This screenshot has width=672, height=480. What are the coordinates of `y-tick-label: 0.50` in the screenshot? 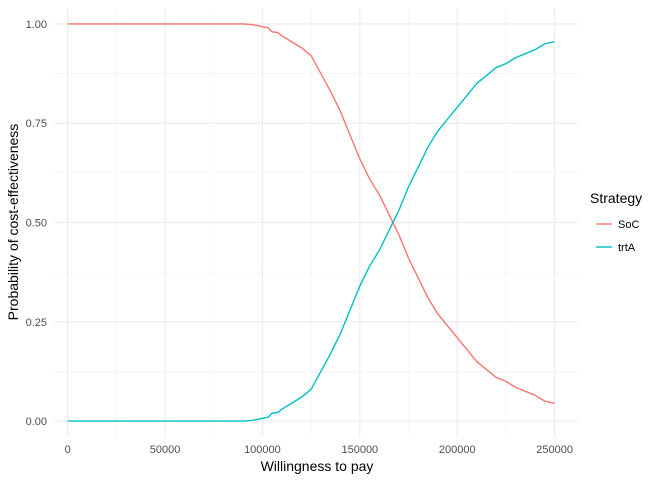 It's located at (36, 224).